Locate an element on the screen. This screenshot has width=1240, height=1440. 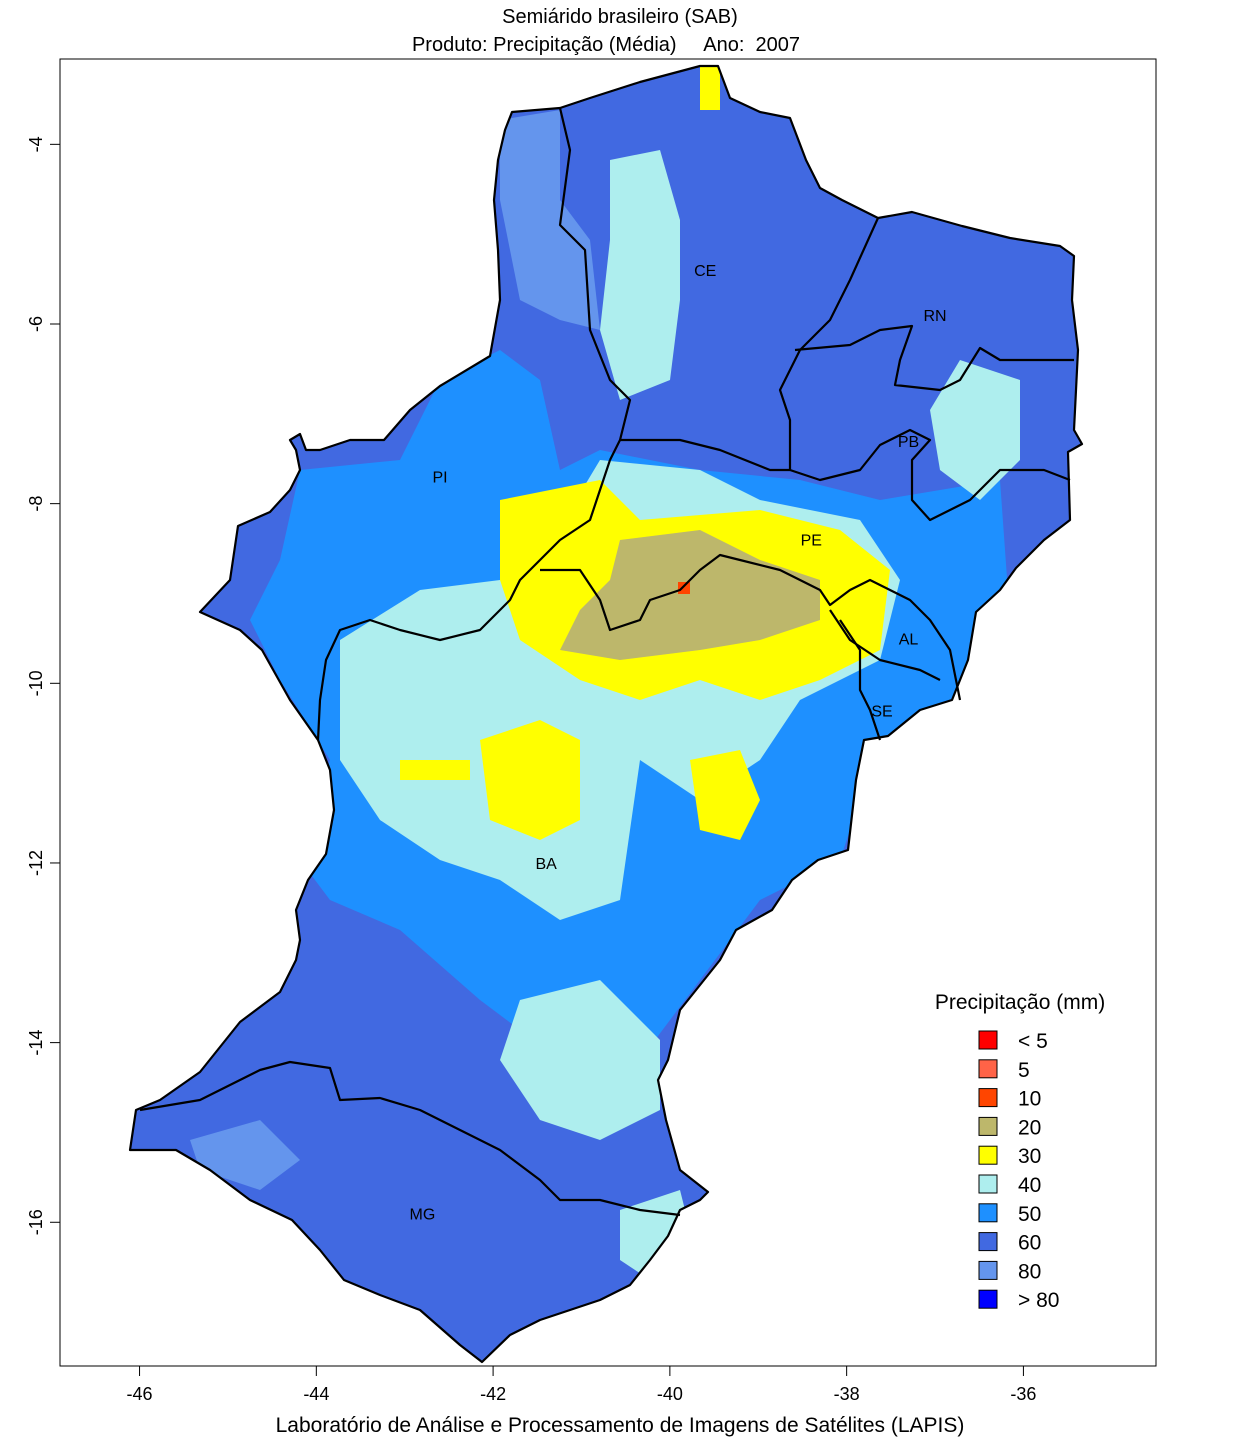
x-tick-label: -36 is located at coordinates (1023, 1394).